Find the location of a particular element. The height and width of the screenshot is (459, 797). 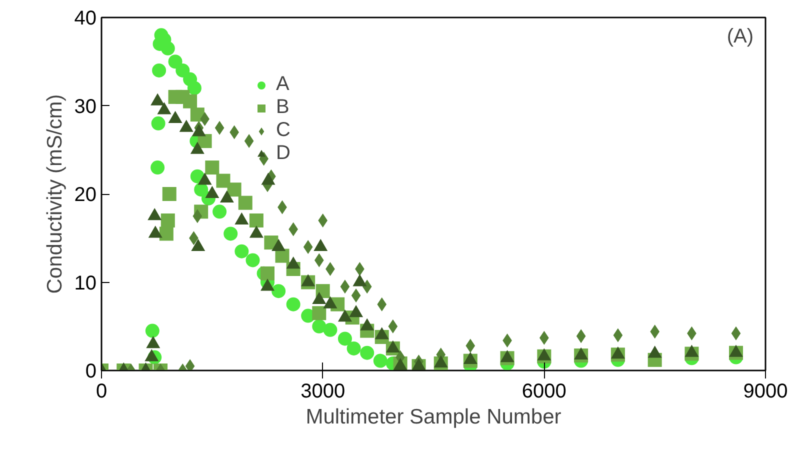

legend-label: B is located at coordinates (283, 107).